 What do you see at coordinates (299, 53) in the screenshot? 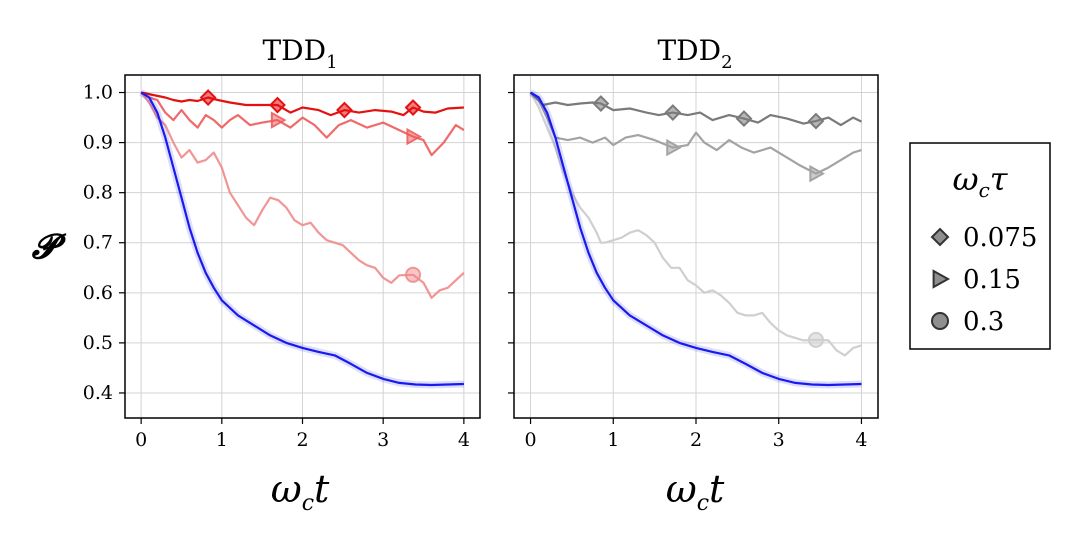
I see `panel1-title: TDD1` at bounding box center [299, 53].